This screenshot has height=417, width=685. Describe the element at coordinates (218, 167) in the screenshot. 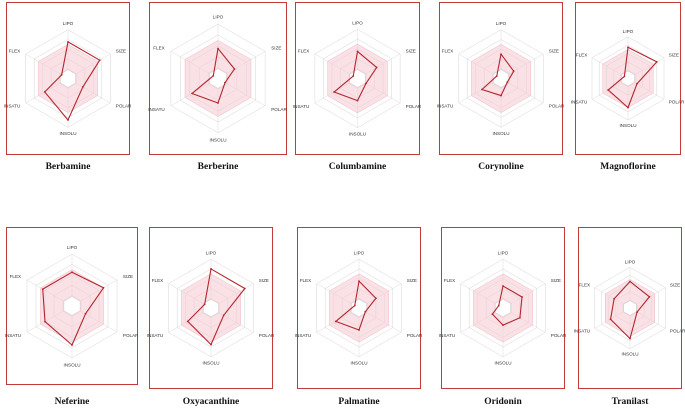

I see `caption-berberine: Berberine` at that location.